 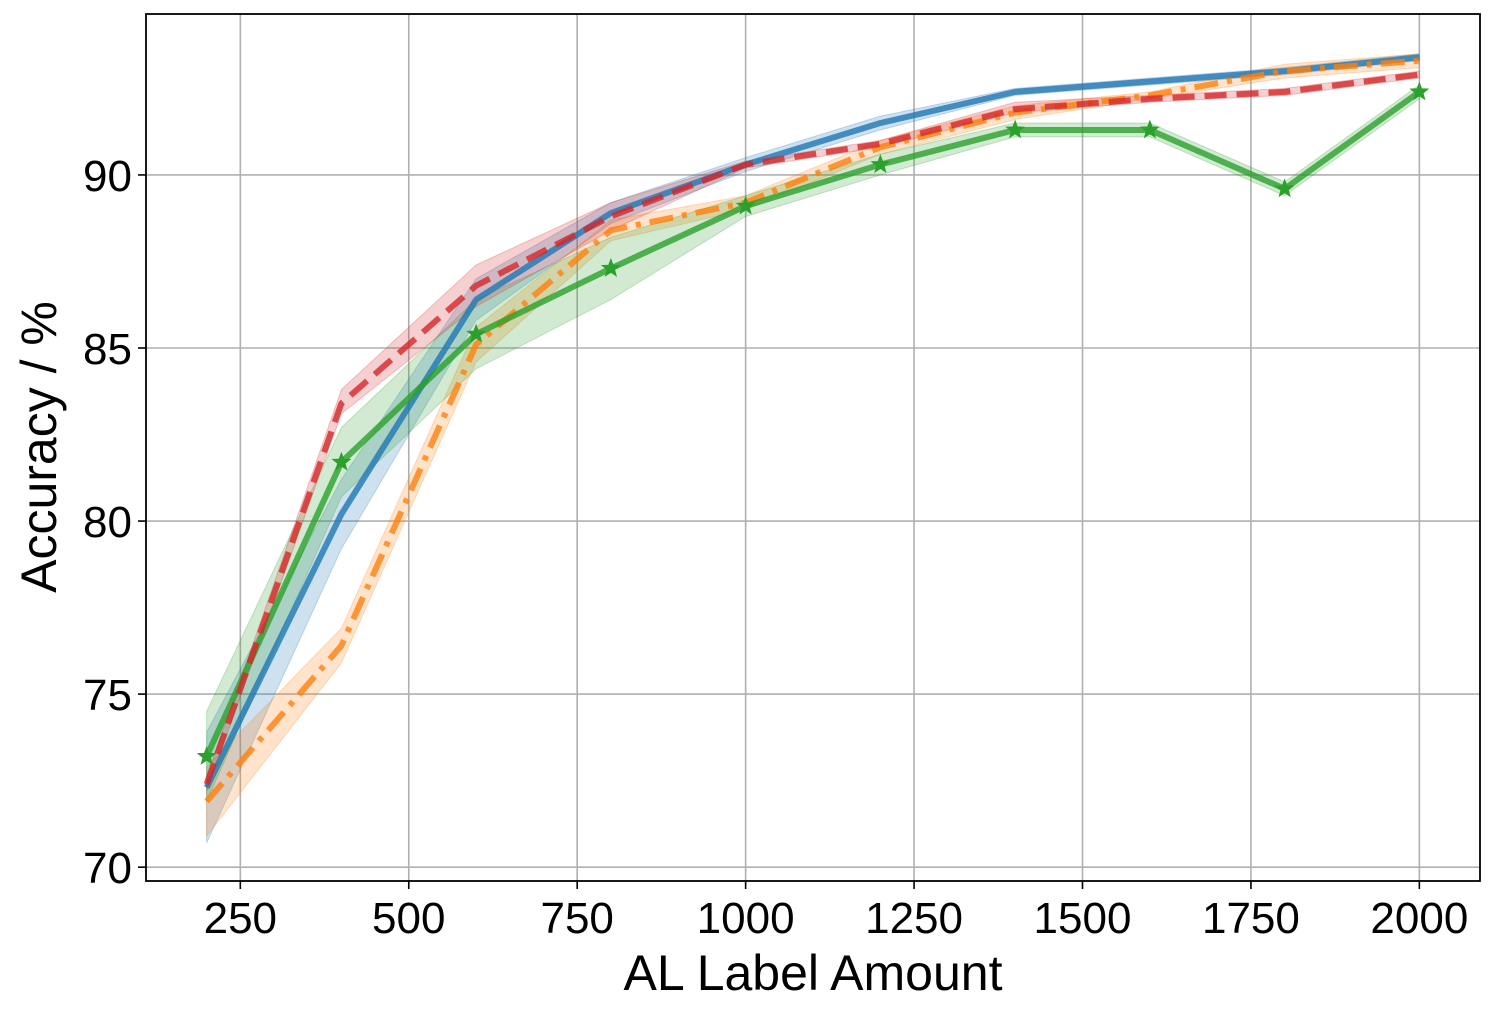 What do you see at coordinates (107, 868) in the screenshot?
I see `y-tick-label: 70` at bounding box center [107, 868].